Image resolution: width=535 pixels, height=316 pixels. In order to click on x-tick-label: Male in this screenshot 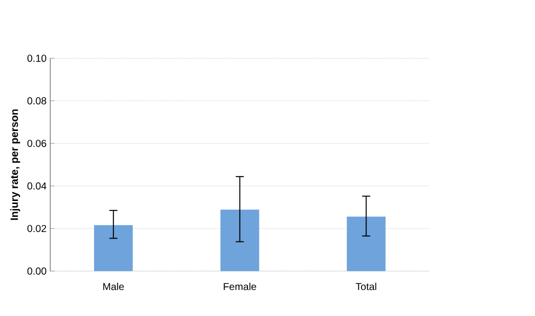, I will do `click(113, 286)`.